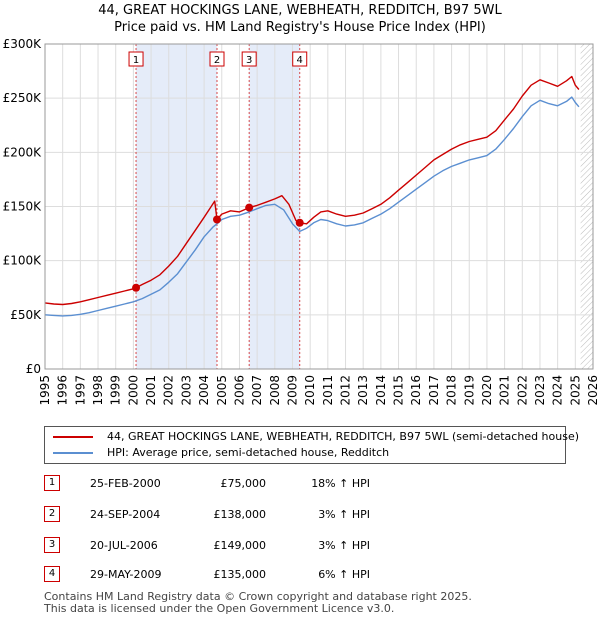  Describe the element at coordinates (292, 390) in the screenshot. I see `x-tick-label: 2009` at that location.